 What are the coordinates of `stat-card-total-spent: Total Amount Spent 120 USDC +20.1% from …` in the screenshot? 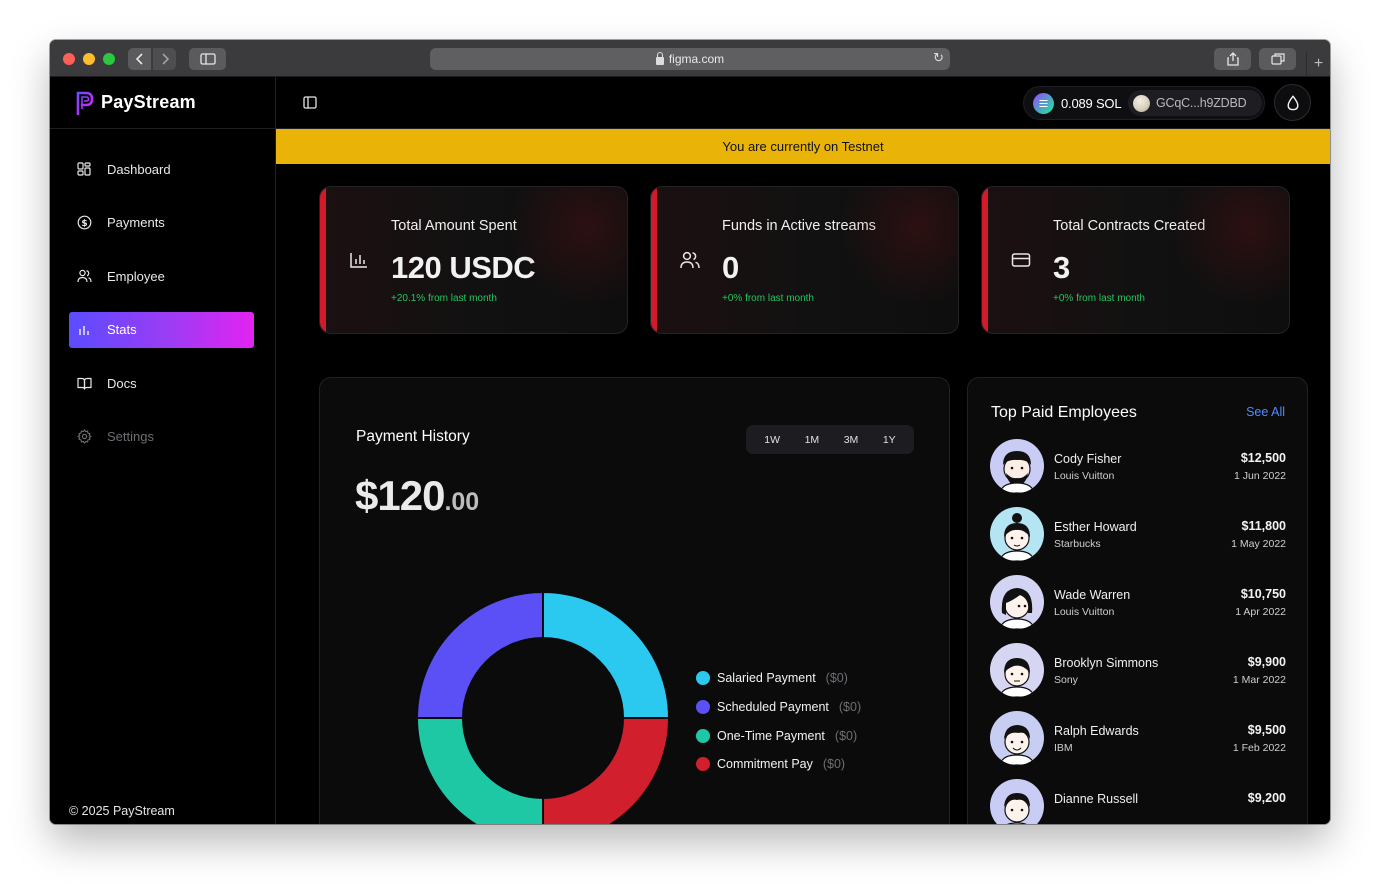 It's located at (473, 260).